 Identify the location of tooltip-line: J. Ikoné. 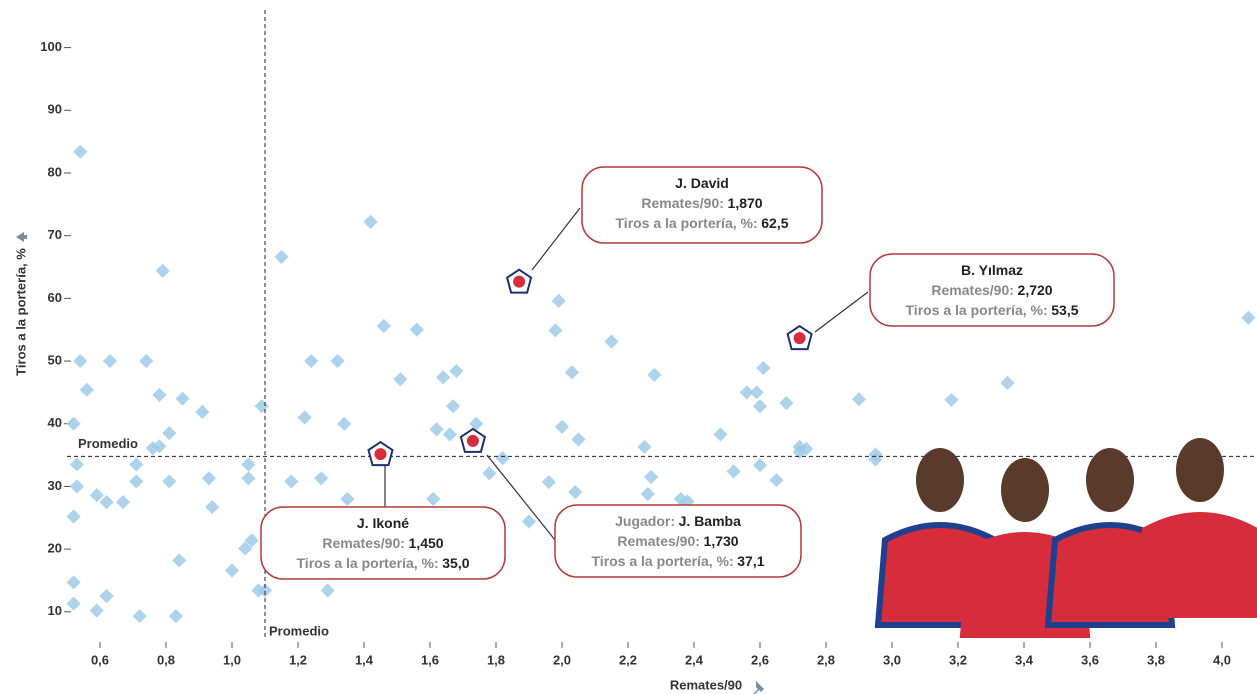
(383, 523).